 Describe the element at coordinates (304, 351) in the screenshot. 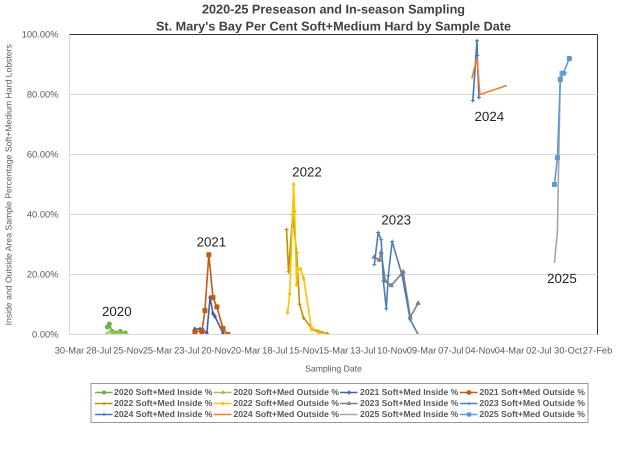

I see `x-tick-label: 15-Nov` at that location.